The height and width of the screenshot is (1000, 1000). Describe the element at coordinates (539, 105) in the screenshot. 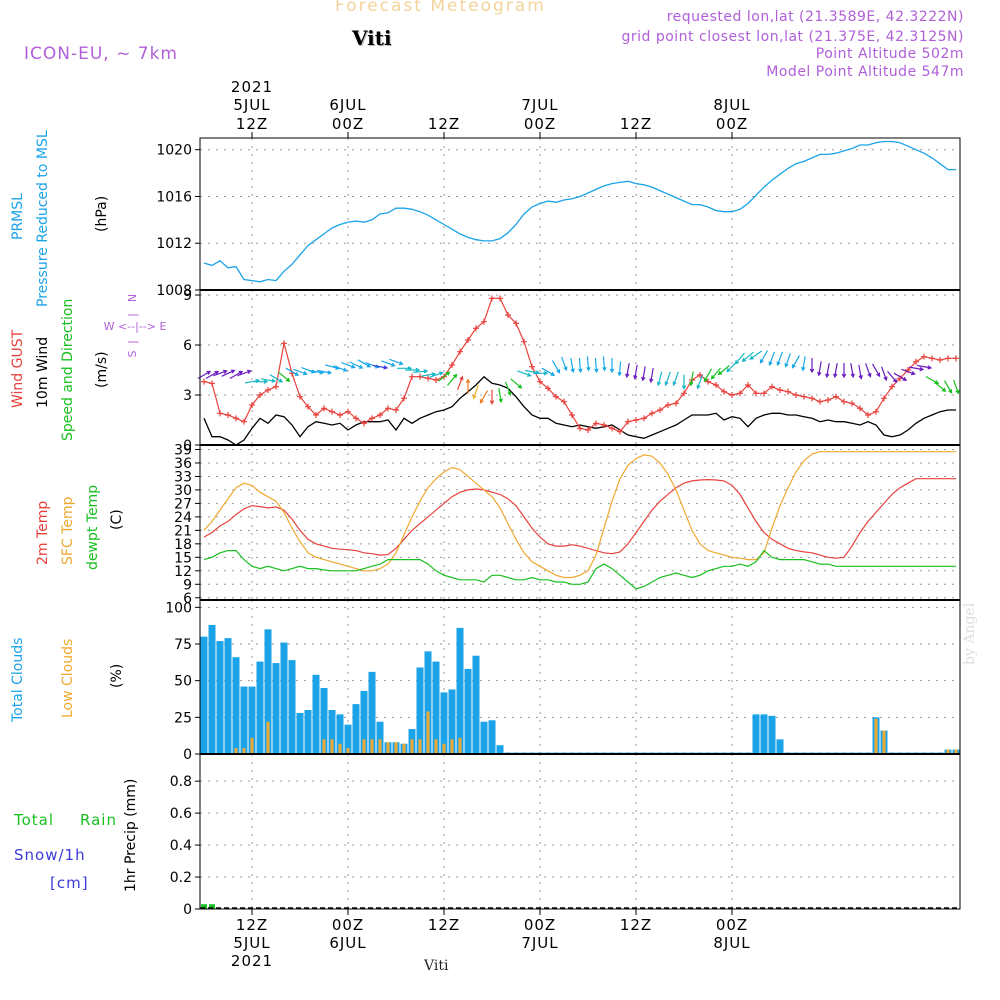

I see `top-day-label: 7JUL` at that location.